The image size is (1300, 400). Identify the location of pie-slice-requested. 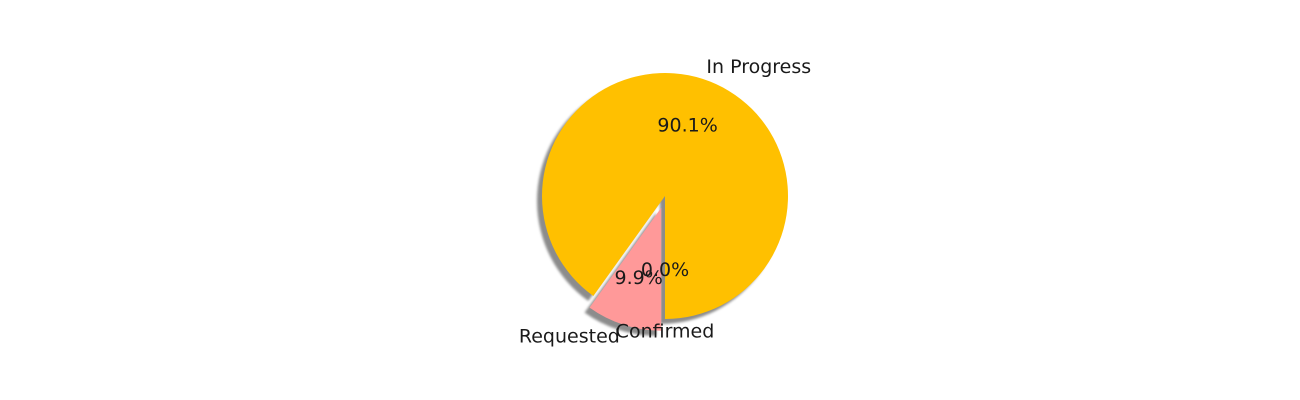
(625, 269).